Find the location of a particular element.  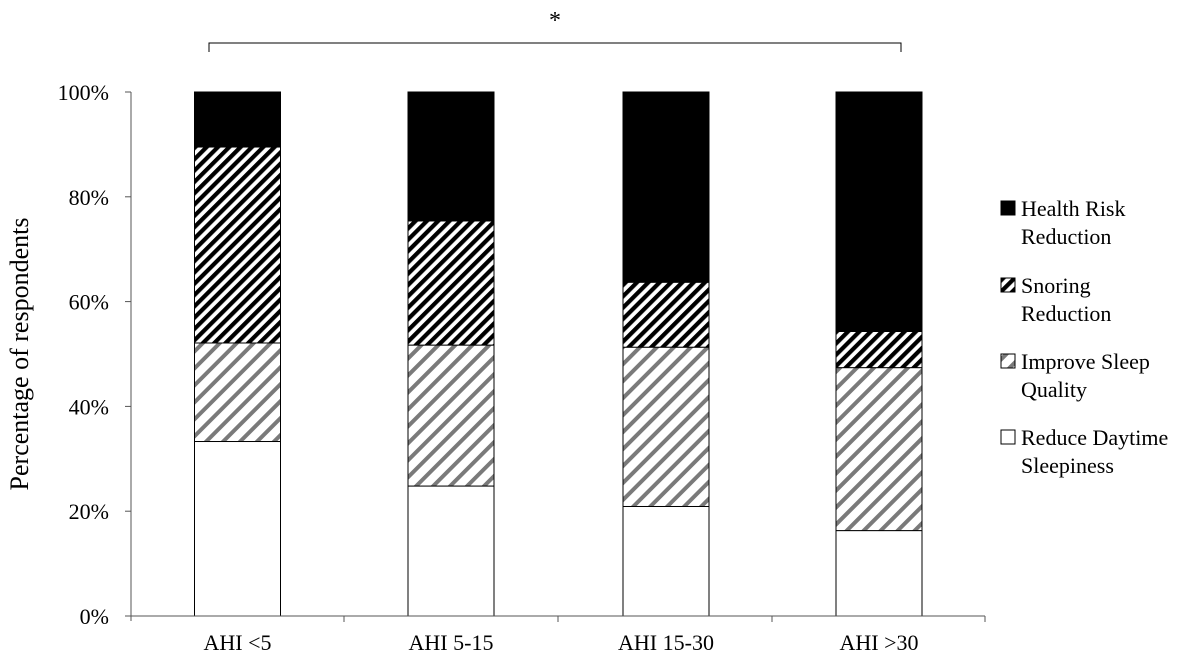

y-tick-label: 0% is located at coordinates (94, 616).